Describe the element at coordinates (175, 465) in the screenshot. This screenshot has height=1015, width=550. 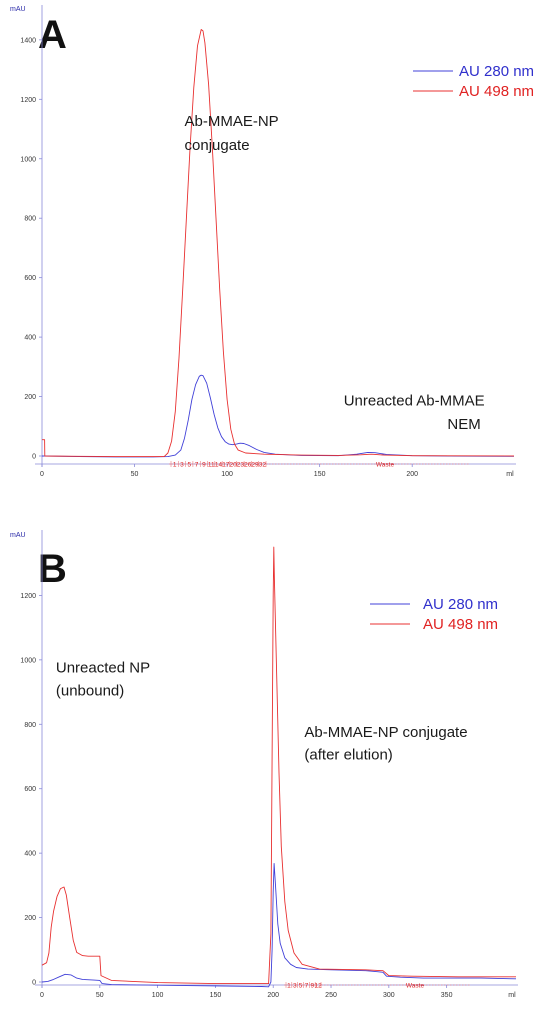
I see `panel-a-fraction-label: 1` at that location.